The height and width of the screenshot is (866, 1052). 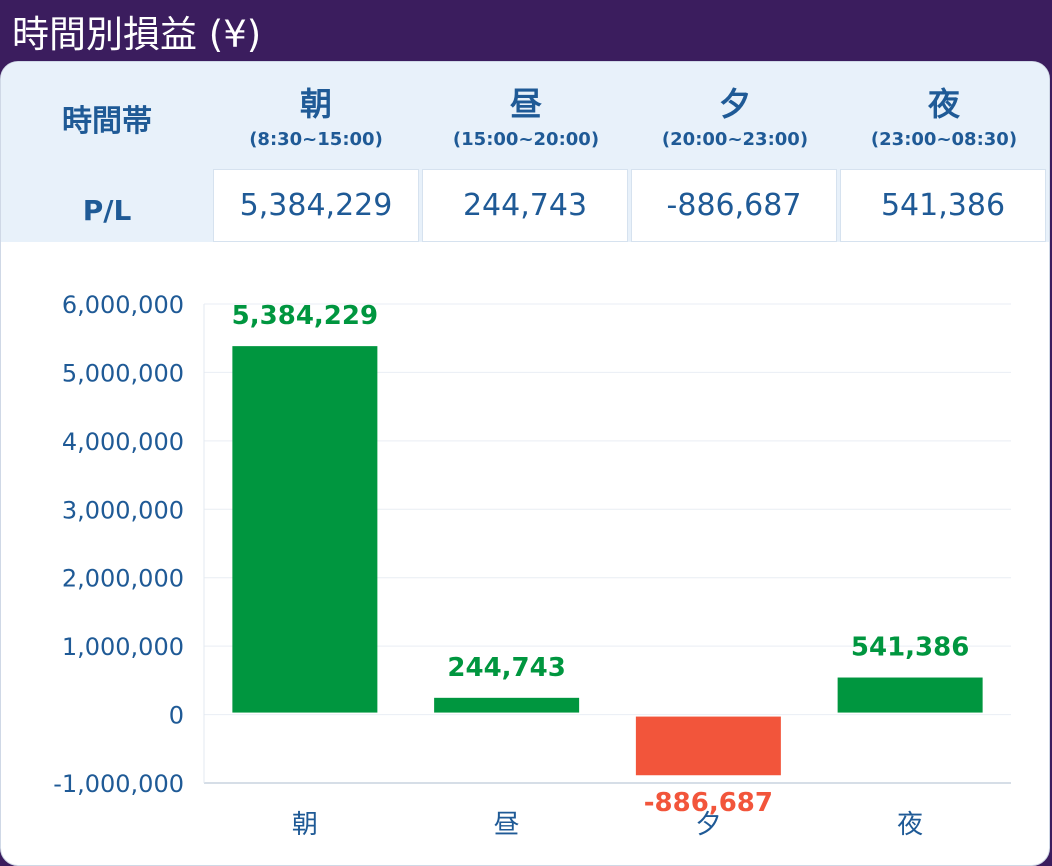 I want to click on column-name: 朝, so click(x=315, y=104).